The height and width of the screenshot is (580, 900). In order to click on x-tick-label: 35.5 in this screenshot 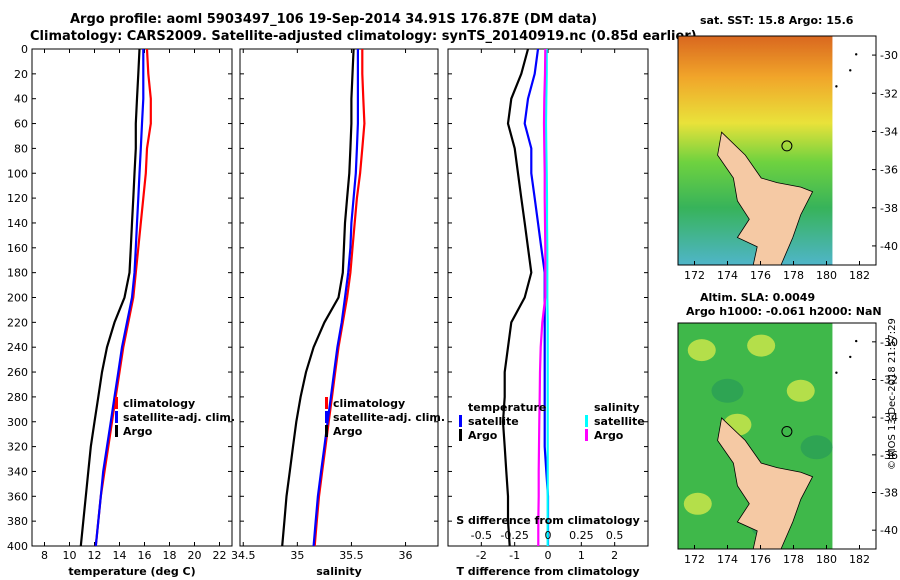, I will do `click(351, 555)`.